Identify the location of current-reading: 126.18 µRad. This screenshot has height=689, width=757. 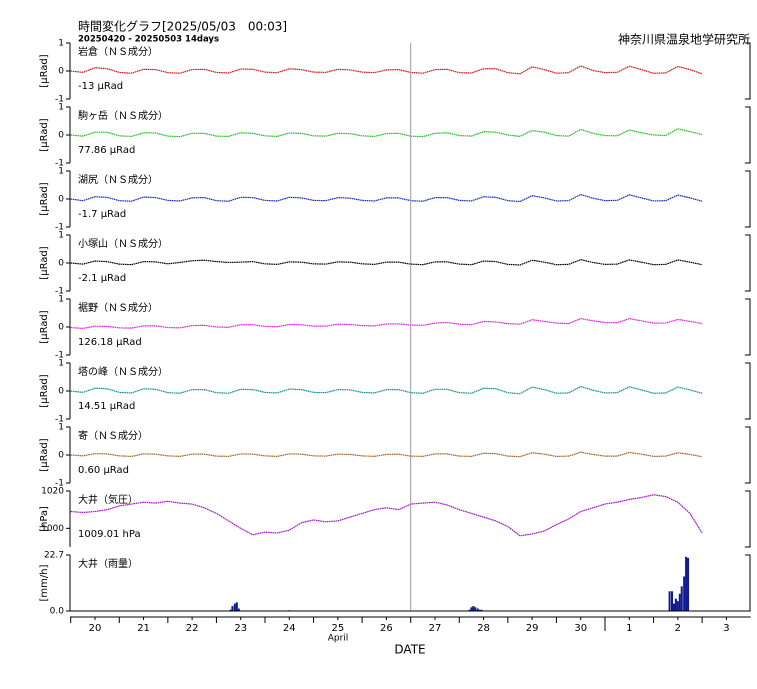
(110, 342).